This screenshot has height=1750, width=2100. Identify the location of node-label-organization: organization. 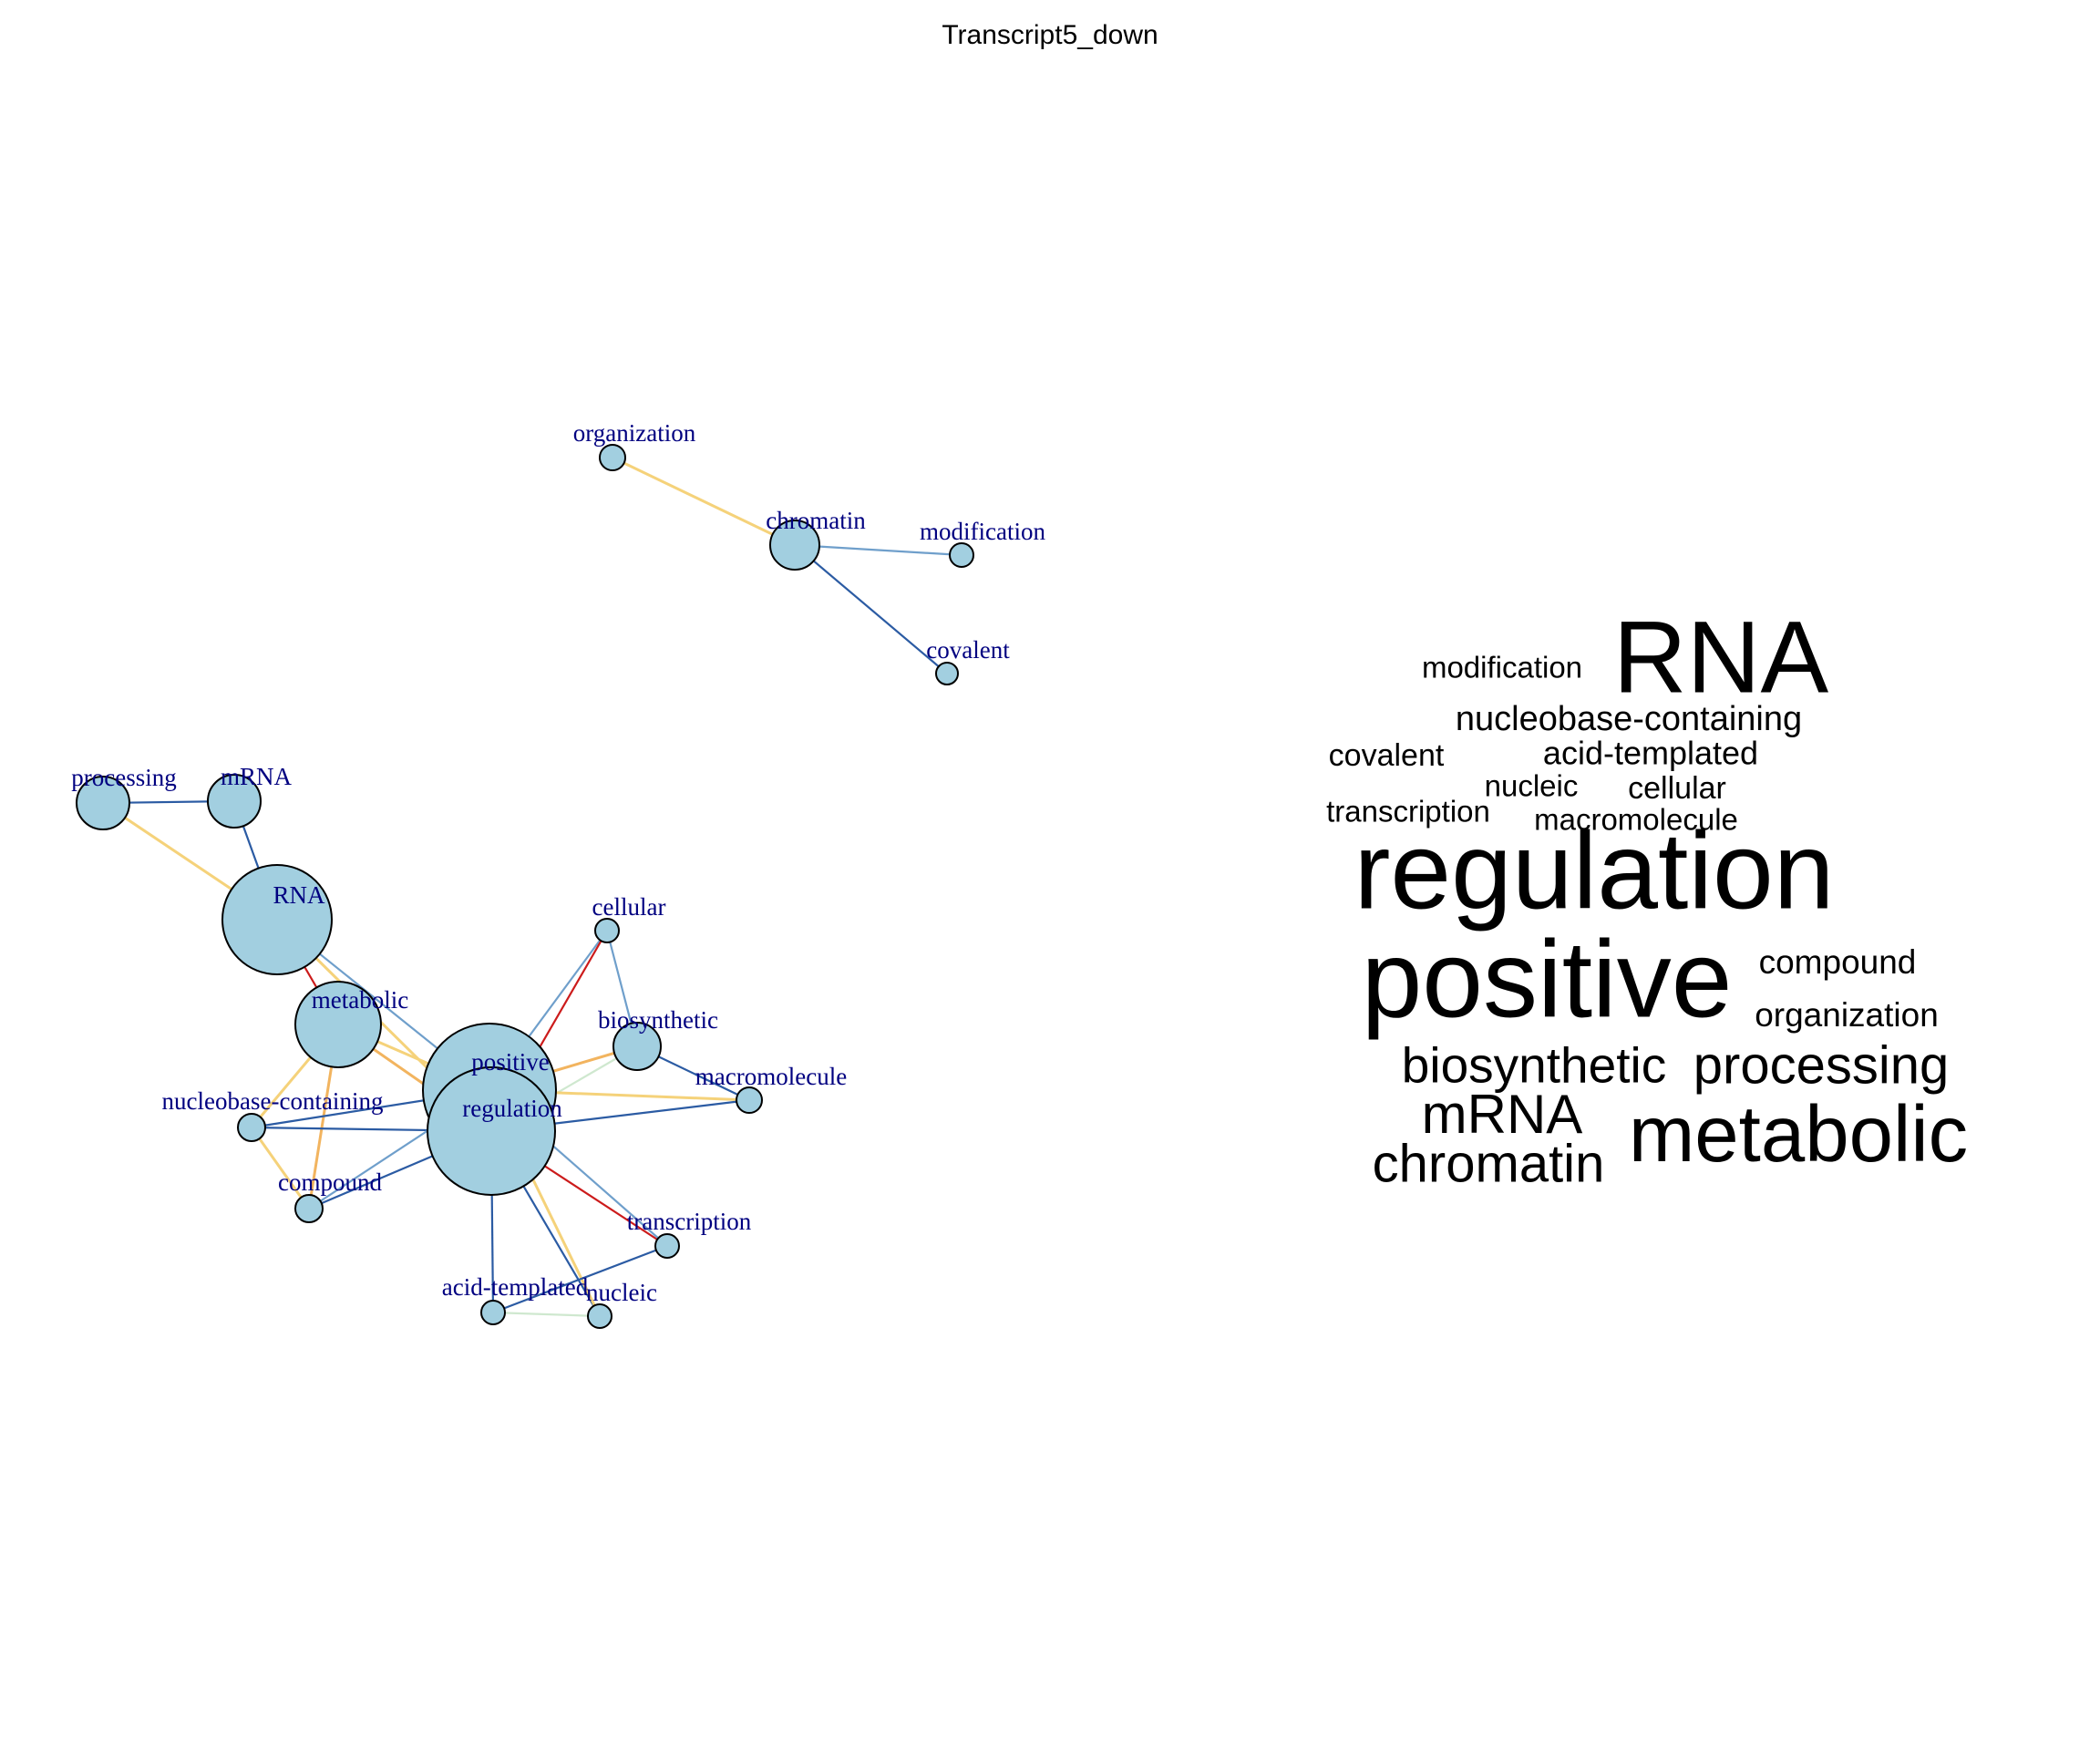
(634, 433).